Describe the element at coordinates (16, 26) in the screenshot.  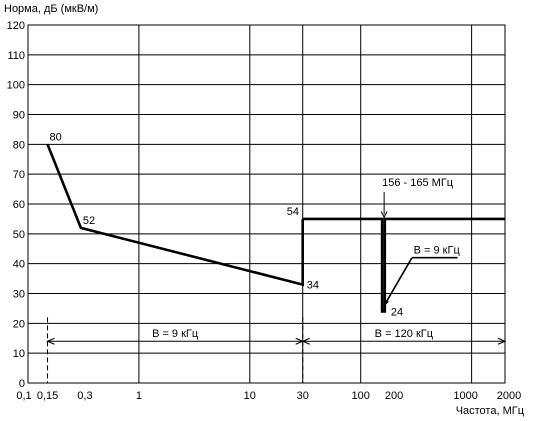
I see `y-tick-label: 120` at that location.